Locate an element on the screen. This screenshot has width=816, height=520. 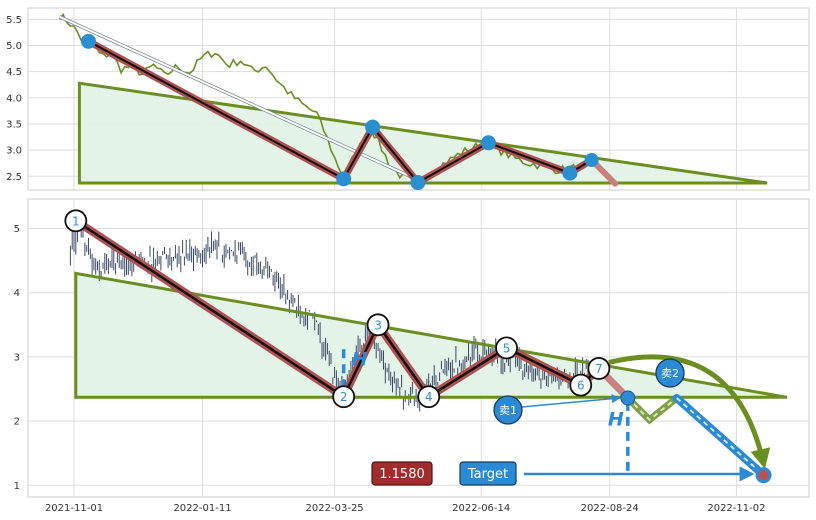
pattern-point-label: 7 is located at coordinates (599, 369).